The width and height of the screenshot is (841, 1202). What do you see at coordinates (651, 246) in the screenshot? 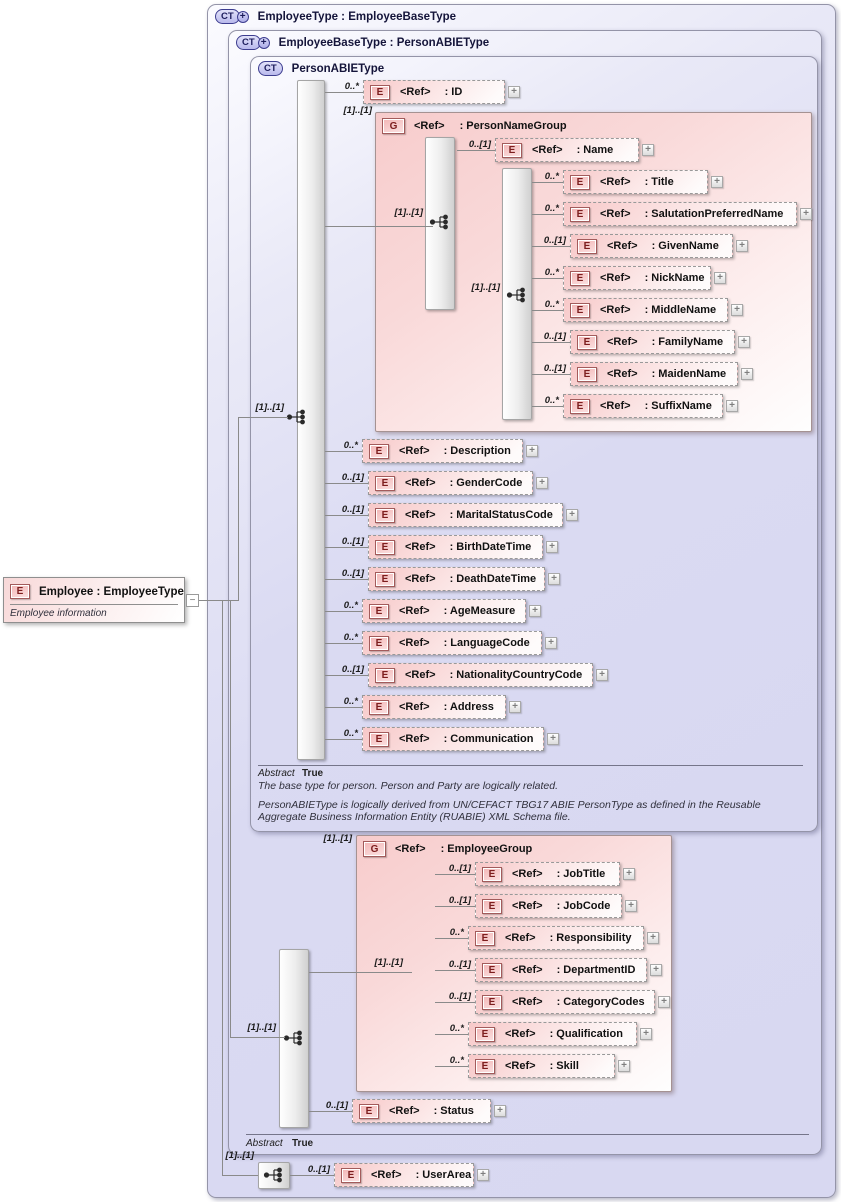
I see `element-givenname: E <Ref>: GivenName` at bounding box center [651, 246].